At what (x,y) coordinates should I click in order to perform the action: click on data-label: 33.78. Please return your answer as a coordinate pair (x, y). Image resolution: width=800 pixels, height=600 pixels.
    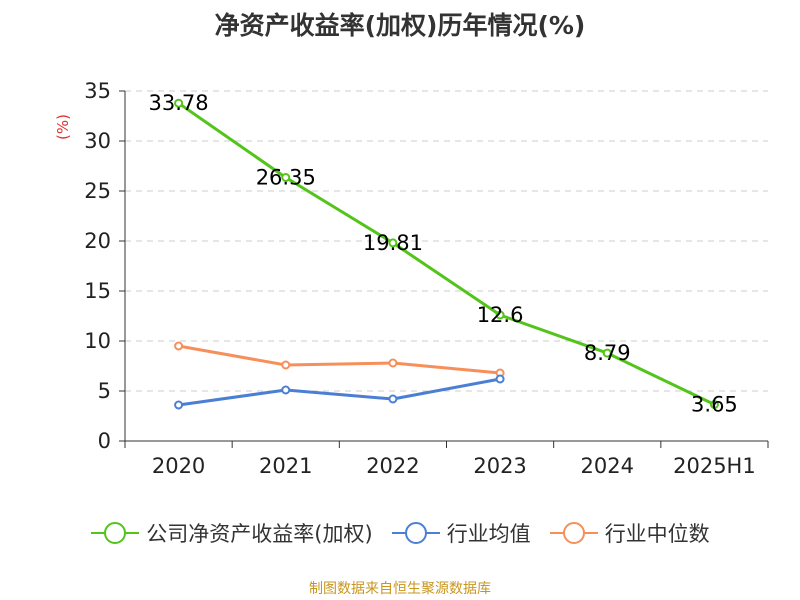
    Looking at the image, I should click on (179, 103).